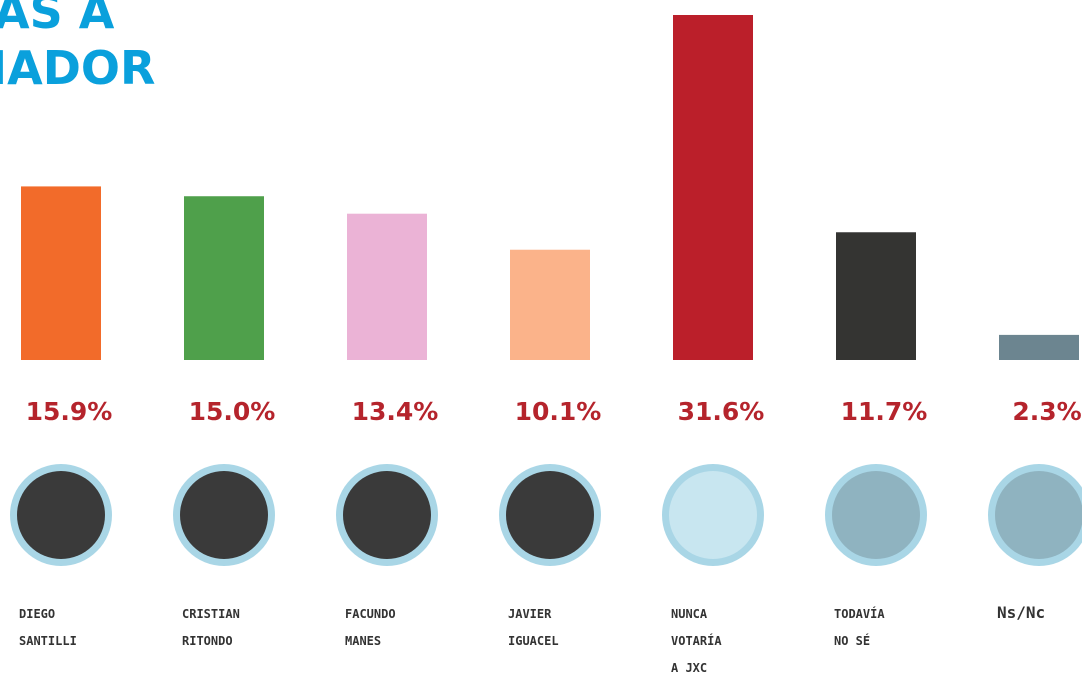 This screenshot has height=677, width=1082. I want to click on category-label: CRISTIAN, so click(211, 614).